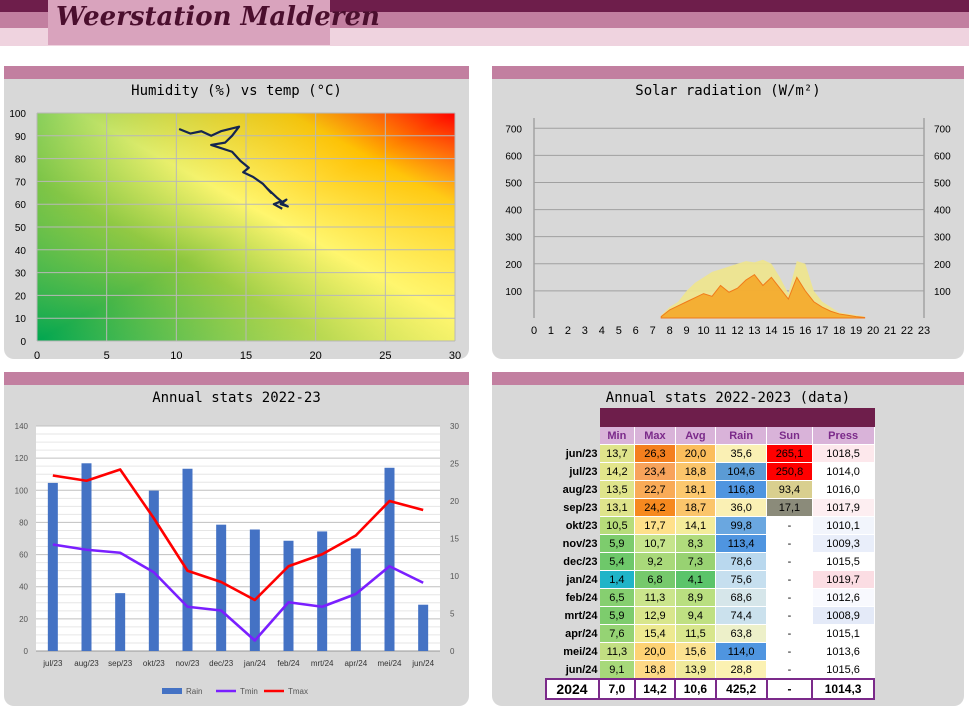 The width and height of the screenshot is (969, 714). Describe the element at coordinates (942, 211) in the screenshot. I see `y2-tick-label: 400` at that location.